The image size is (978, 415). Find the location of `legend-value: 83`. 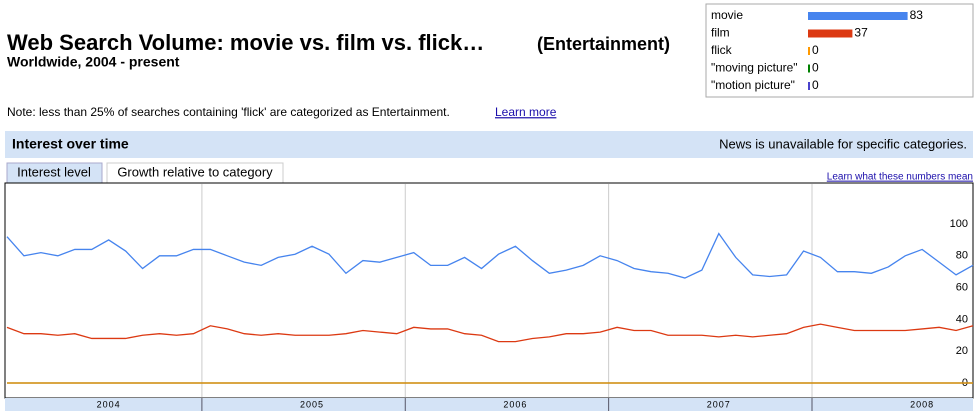

legend-value: 83 is located at coordinates (917, 15).